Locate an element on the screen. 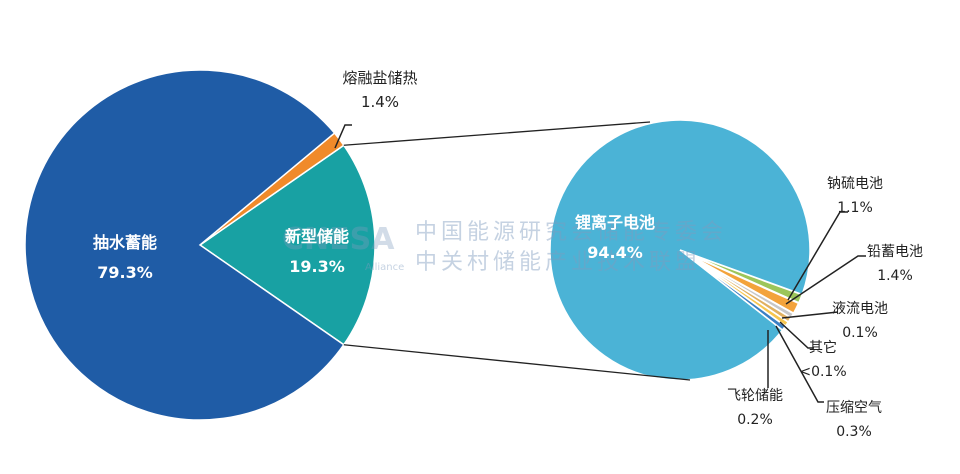  connector-bottom is located at coordinates (517, 362).